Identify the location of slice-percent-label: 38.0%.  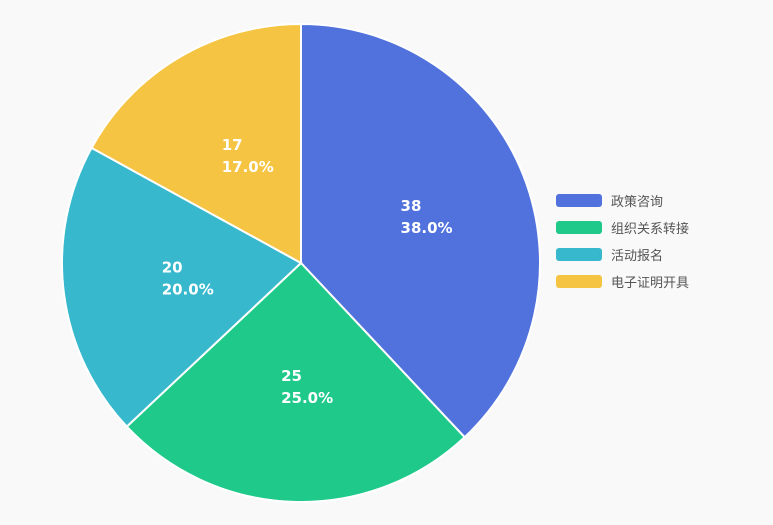
(427, 228).